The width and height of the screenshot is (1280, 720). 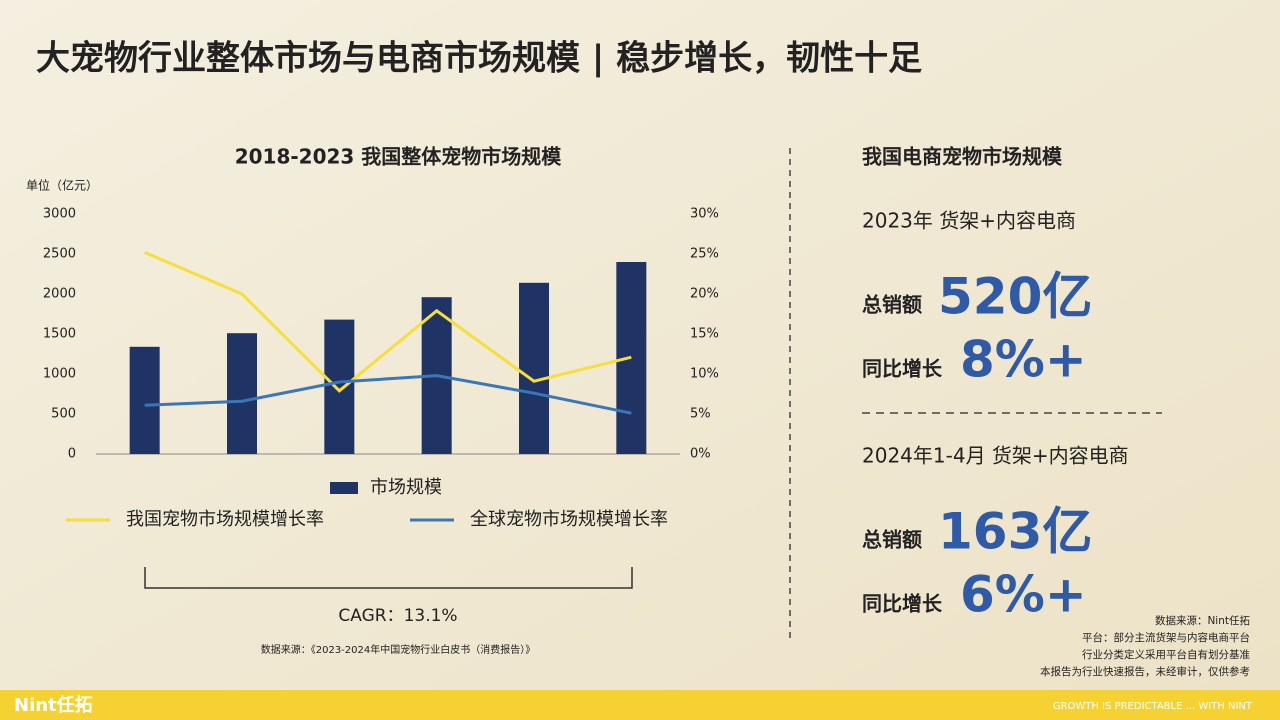 I want to click on note: 行业分类定义采用平台自有划分基准, so click(x=1166, y=654).